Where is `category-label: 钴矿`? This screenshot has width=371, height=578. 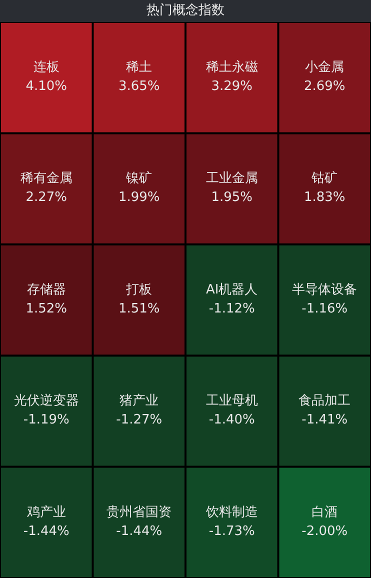 category-label: 钴矿 is located at coordinates (324, 178).